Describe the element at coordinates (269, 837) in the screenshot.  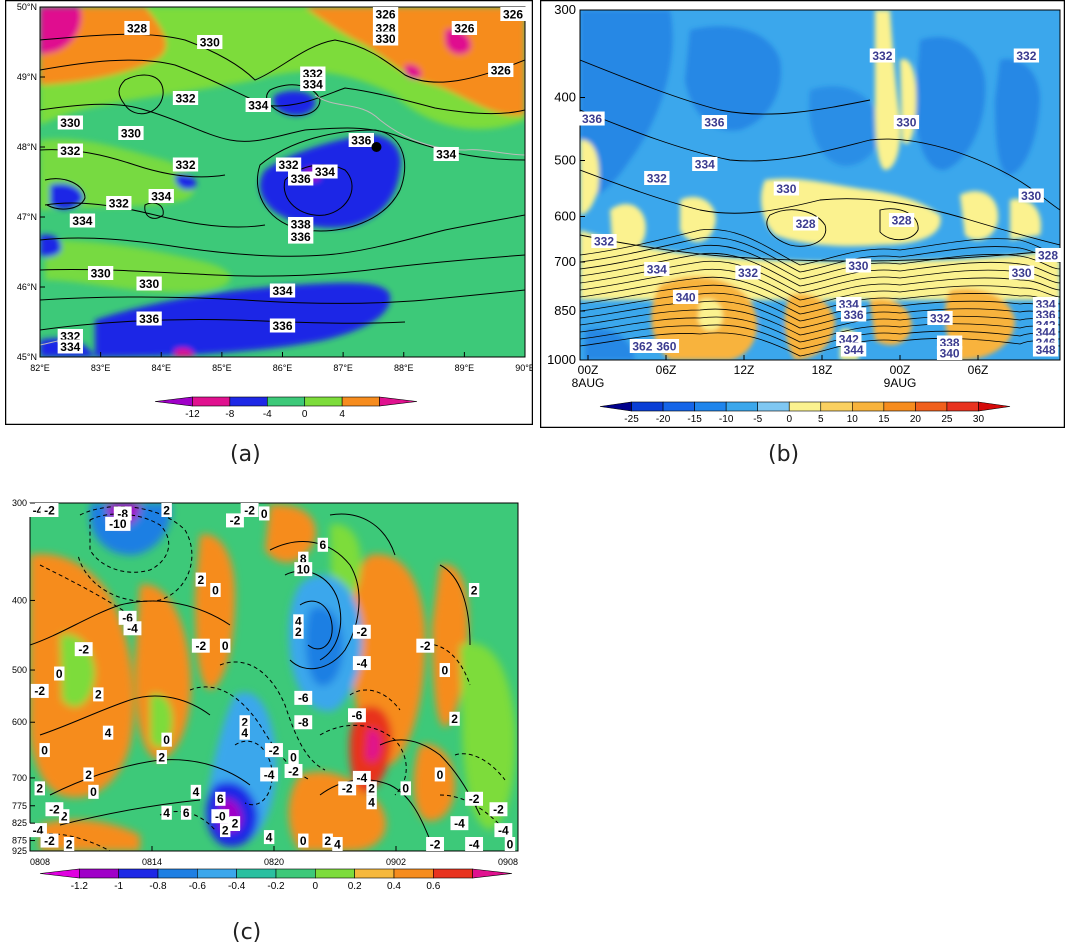
I see `svg-text: 4` at that location.